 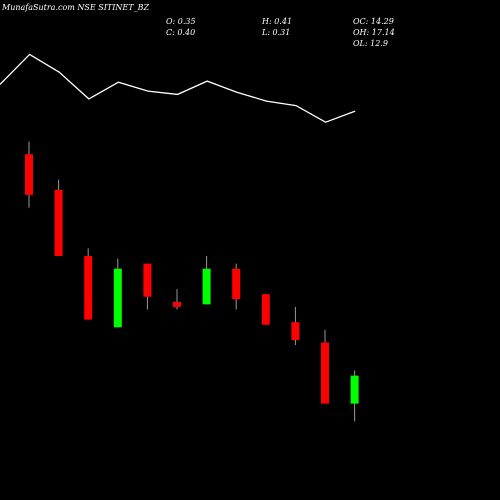 I want to click on close-stat: C: 0.40, so click(x=181, y=32).